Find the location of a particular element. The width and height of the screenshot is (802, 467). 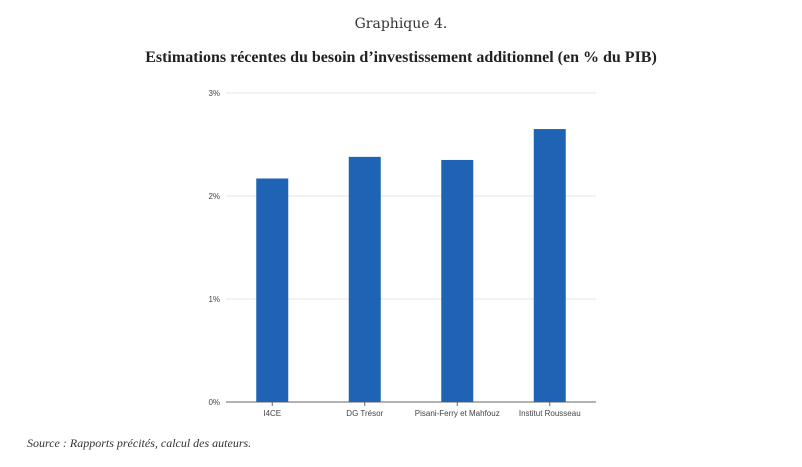

figure-label: Graphique 4. is located at coordinates (401, 24).